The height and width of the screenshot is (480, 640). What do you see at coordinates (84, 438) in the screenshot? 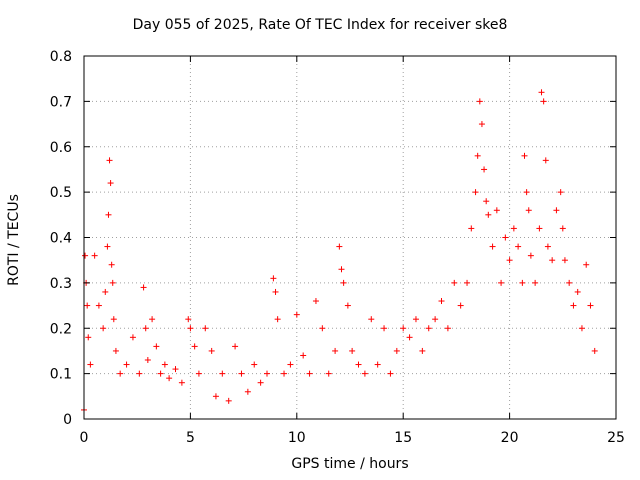
I see `x-tick-label: 0` at bounding box center [84, 438].